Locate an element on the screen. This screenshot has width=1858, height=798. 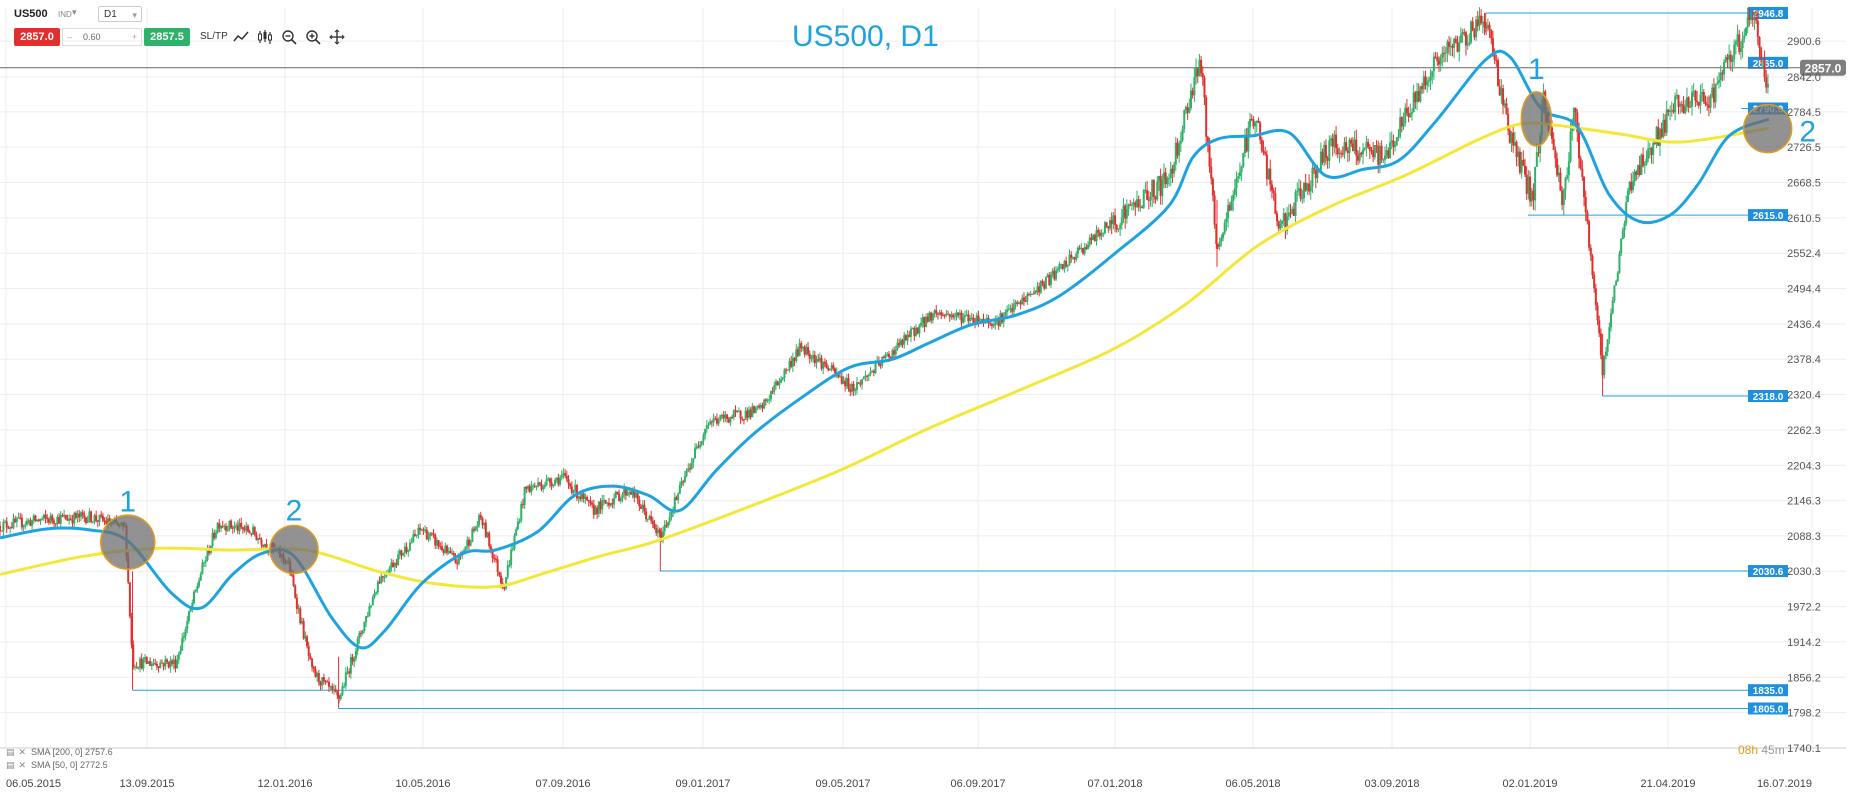
timeframe-select: D1 ▾ is located at coordinates (120, 14).